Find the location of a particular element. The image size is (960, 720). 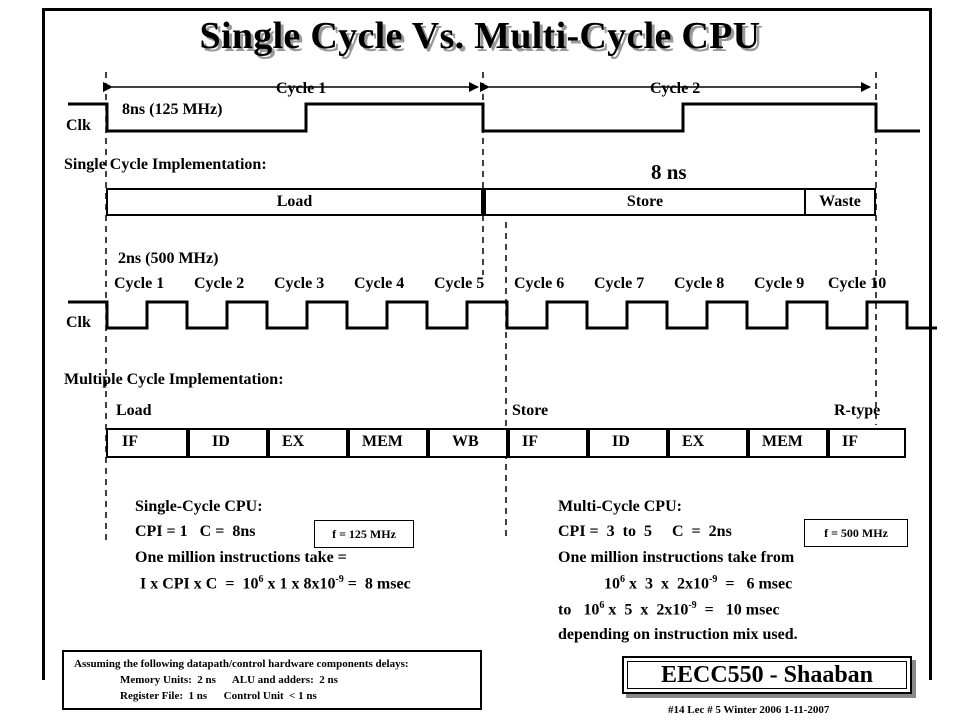

multi-freq-badge: f = 500 MHz is located at coordinates (856, 533).